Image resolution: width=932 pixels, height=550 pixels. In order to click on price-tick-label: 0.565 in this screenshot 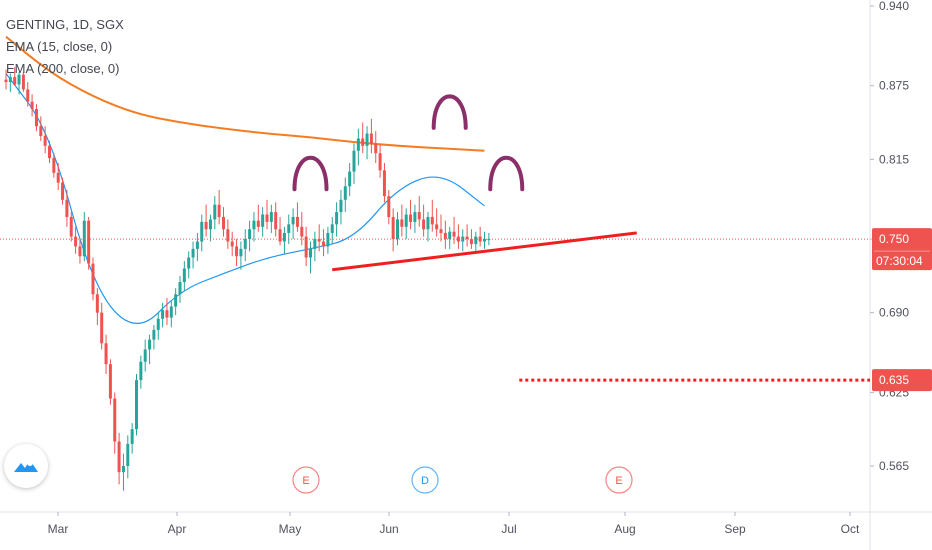, I will do `click(894, 466)`.